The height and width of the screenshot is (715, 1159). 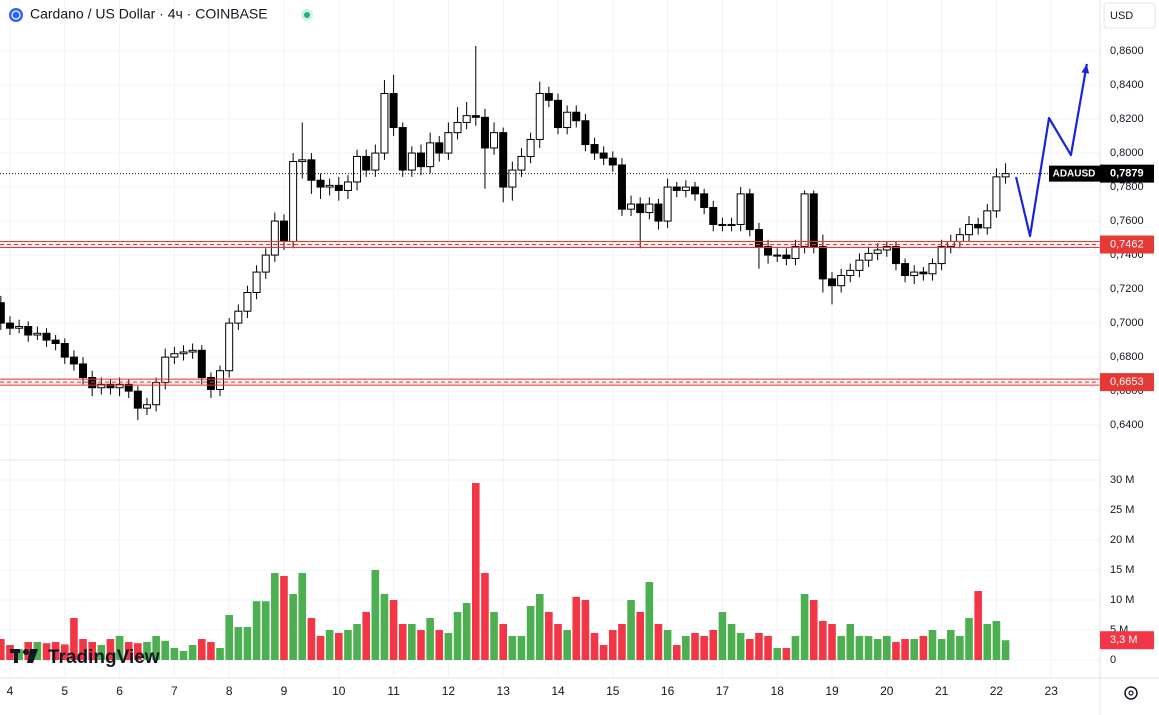 I want to click on x-tick-label: 19, so click(x=832, y=691).